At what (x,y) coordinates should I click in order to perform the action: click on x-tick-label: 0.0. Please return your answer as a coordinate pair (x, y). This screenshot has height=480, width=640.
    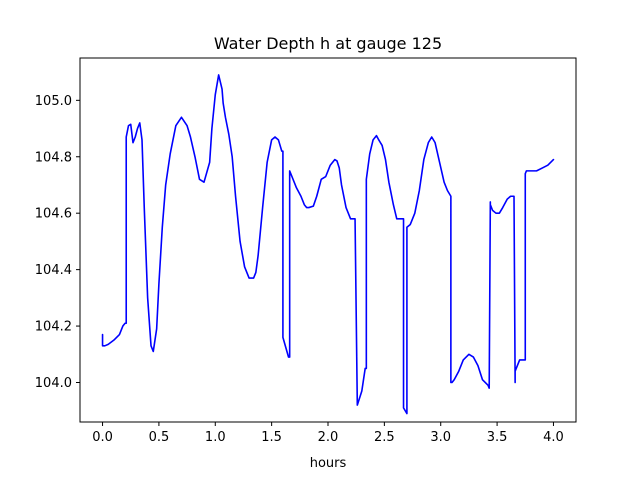
    Looking at the image, I should click on (102, 437).